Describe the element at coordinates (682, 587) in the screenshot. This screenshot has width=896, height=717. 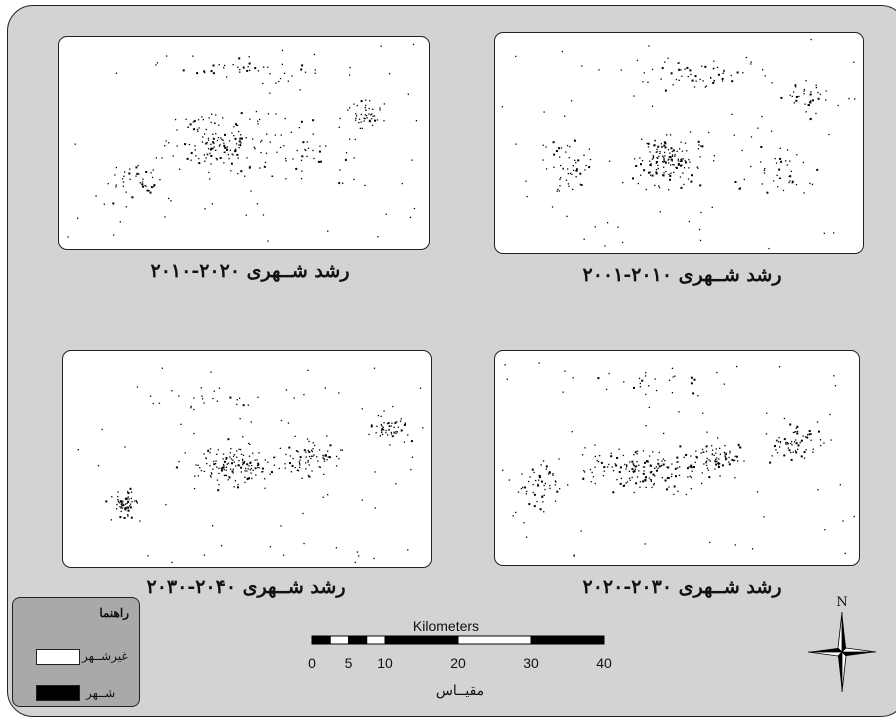
I see `map-caption-2020-2030: رشد شــهری ۲۰۳۰-۲۰۲۰` at that location.